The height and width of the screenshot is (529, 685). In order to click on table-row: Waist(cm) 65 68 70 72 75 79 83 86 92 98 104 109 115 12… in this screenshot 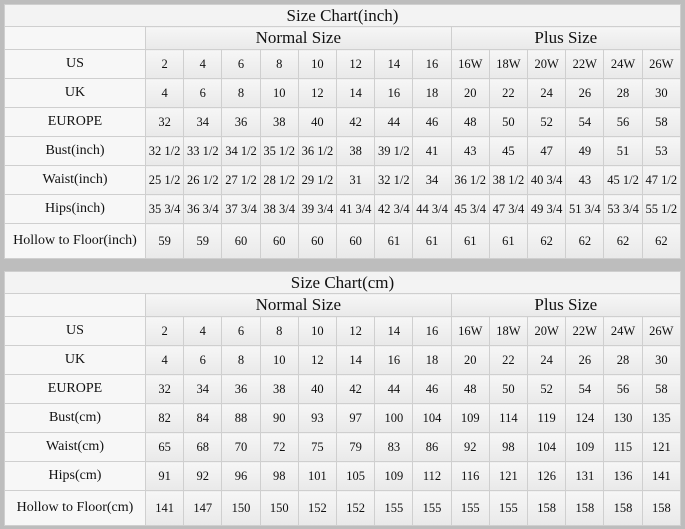, I will do `click(343, 447)`.